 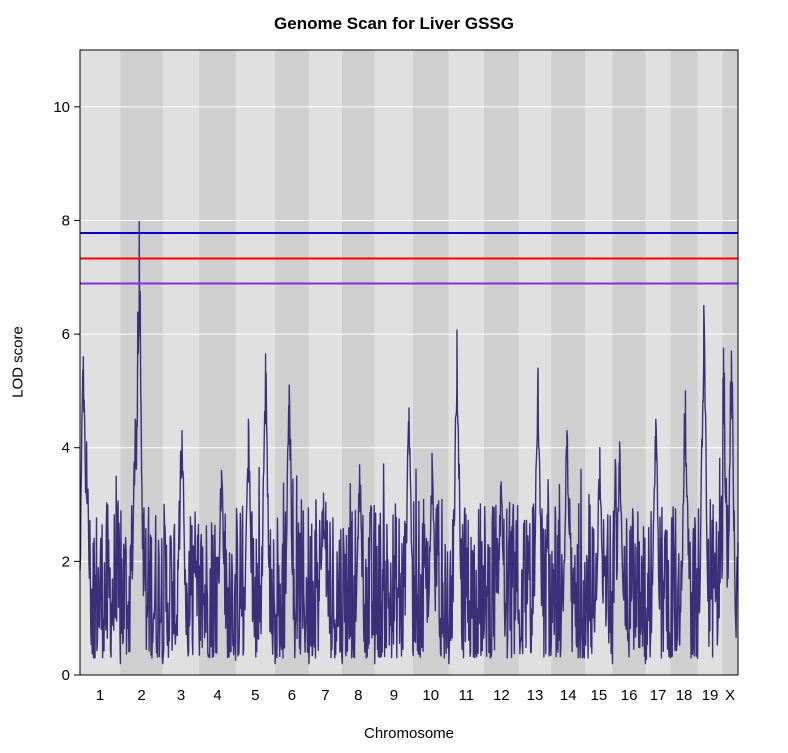 What do you see at coordinates (535, 695) in the screenshot?
I see `x-tick-label-13: 13` at bounding box center [535, 695].